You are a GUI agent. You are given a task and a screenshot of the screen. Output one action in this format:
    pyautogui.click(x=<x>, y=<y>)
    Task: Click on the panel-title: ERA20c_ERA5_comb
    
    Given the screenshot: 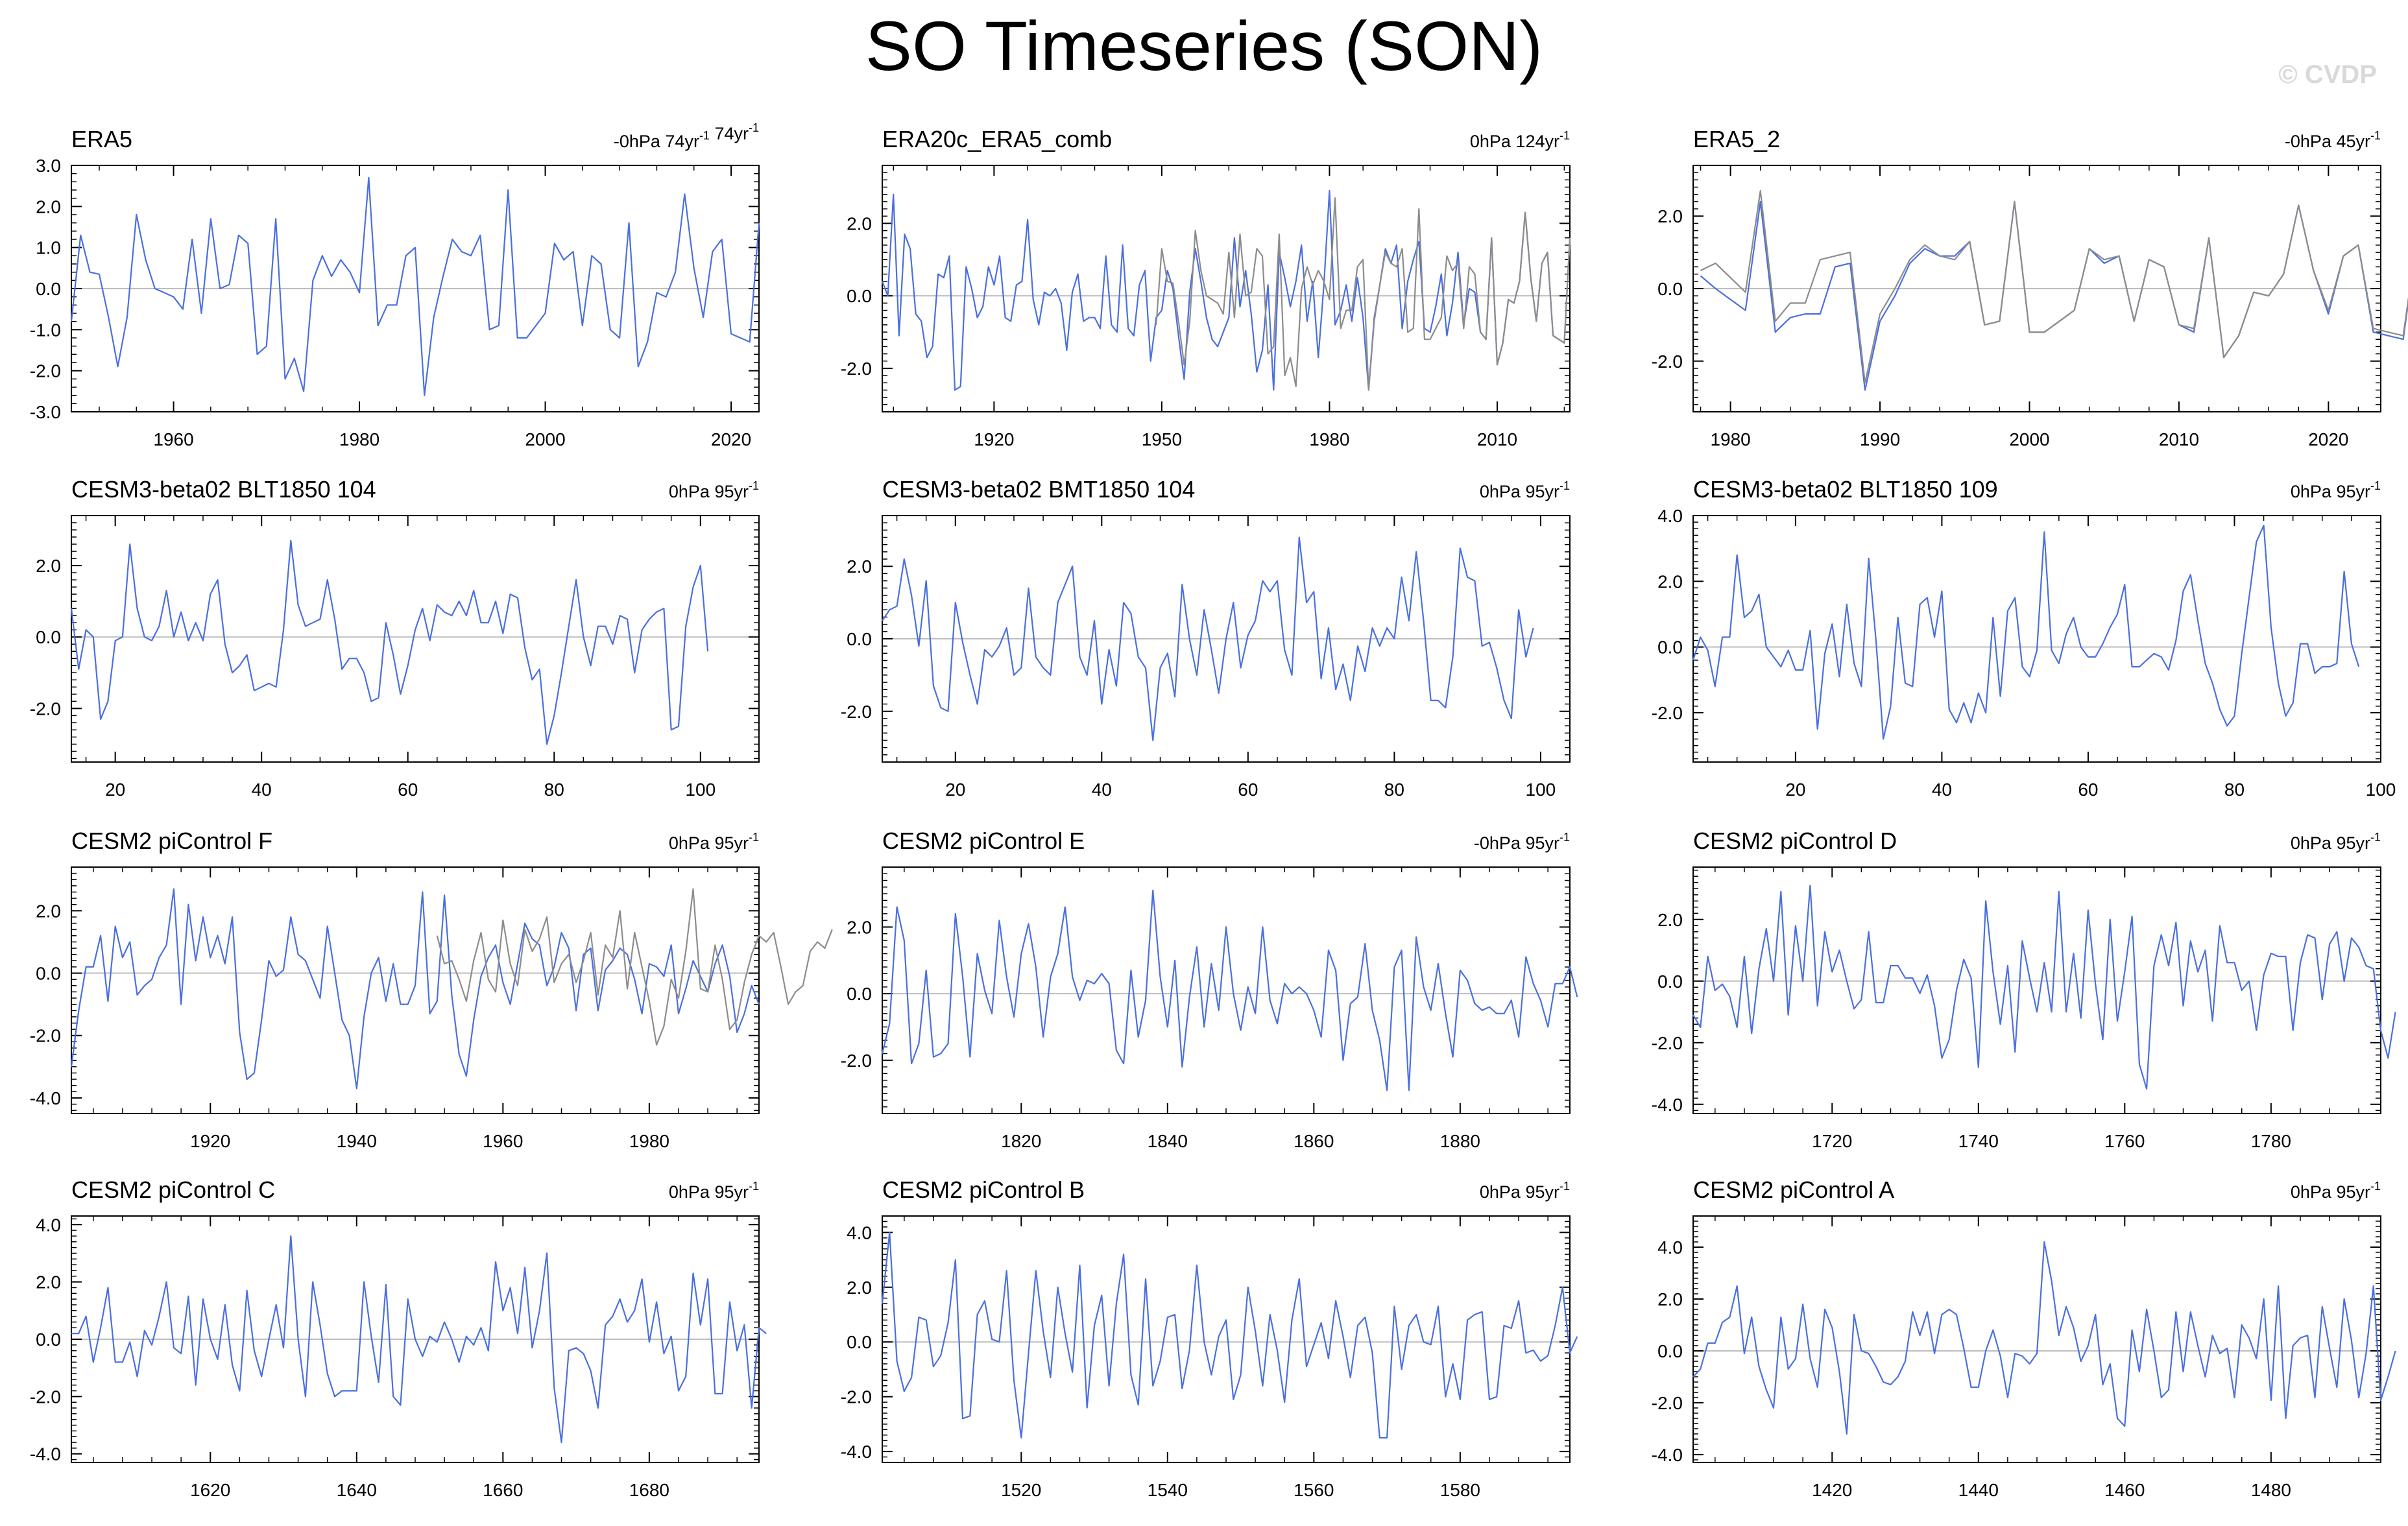 What is the action you would take?
    pyautogui.click(x=997, y=139)
    